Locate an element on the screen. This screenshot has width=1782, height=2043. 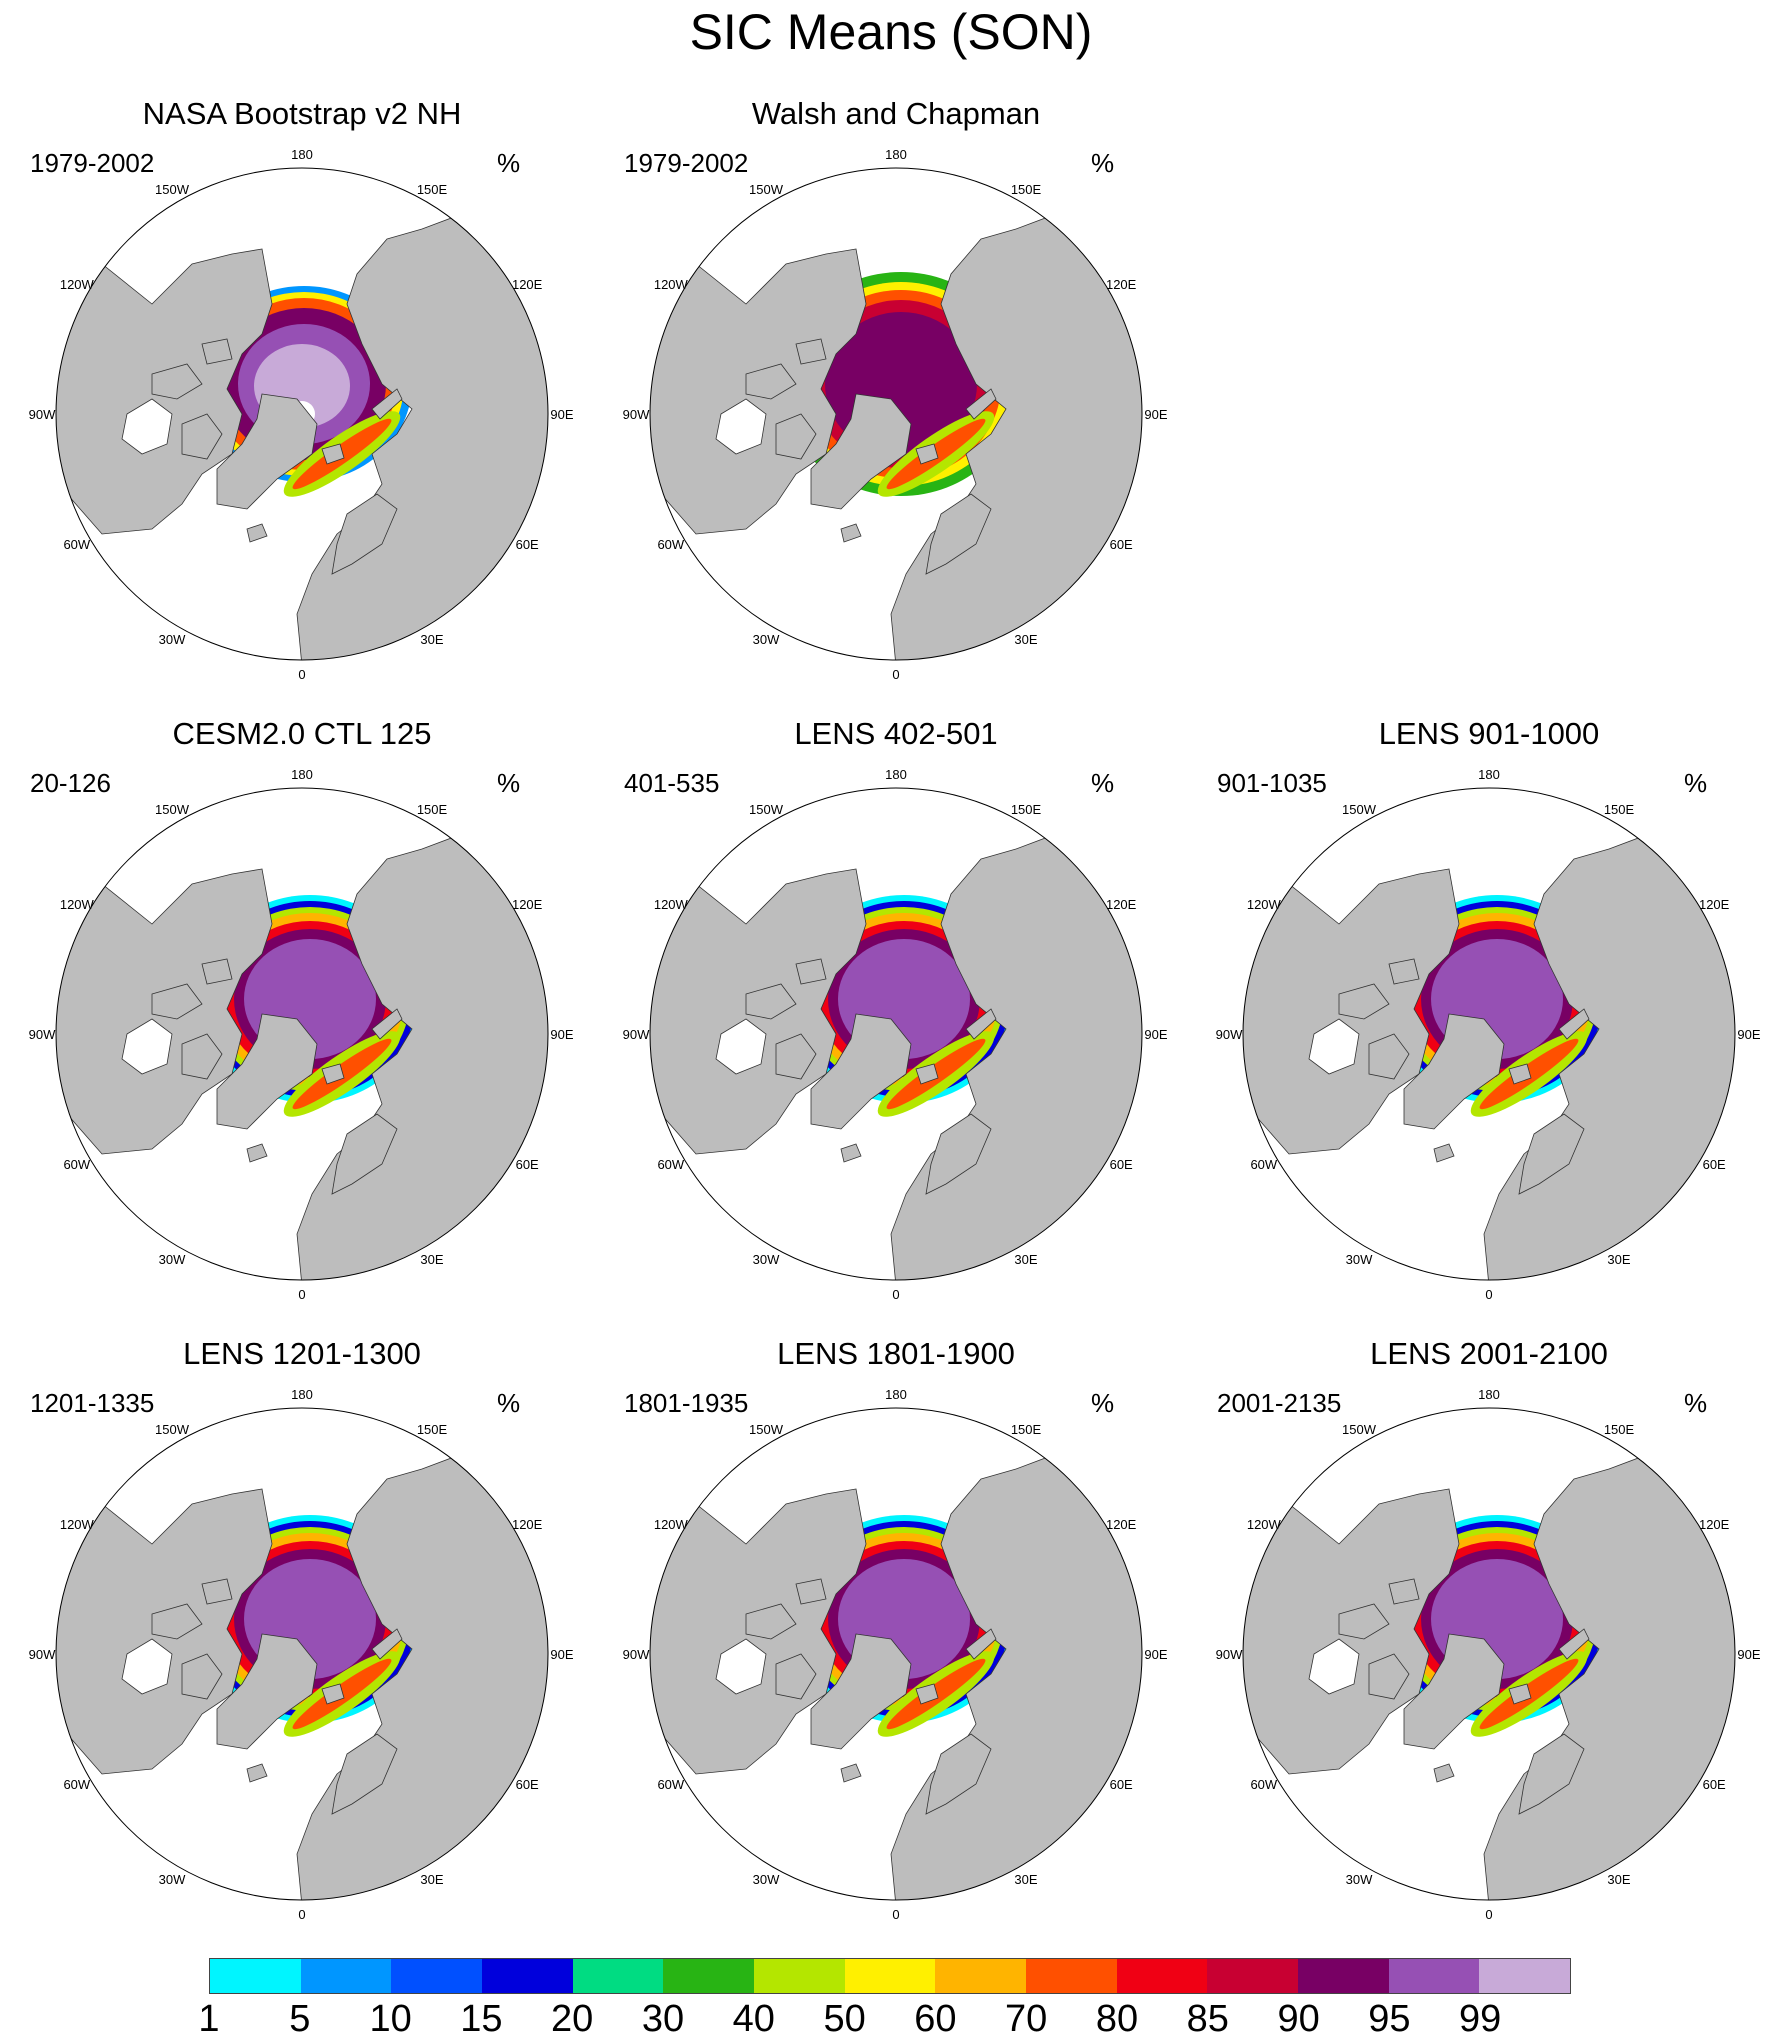
colorbar-label: 70 is located at coordinates (1026, 2019).